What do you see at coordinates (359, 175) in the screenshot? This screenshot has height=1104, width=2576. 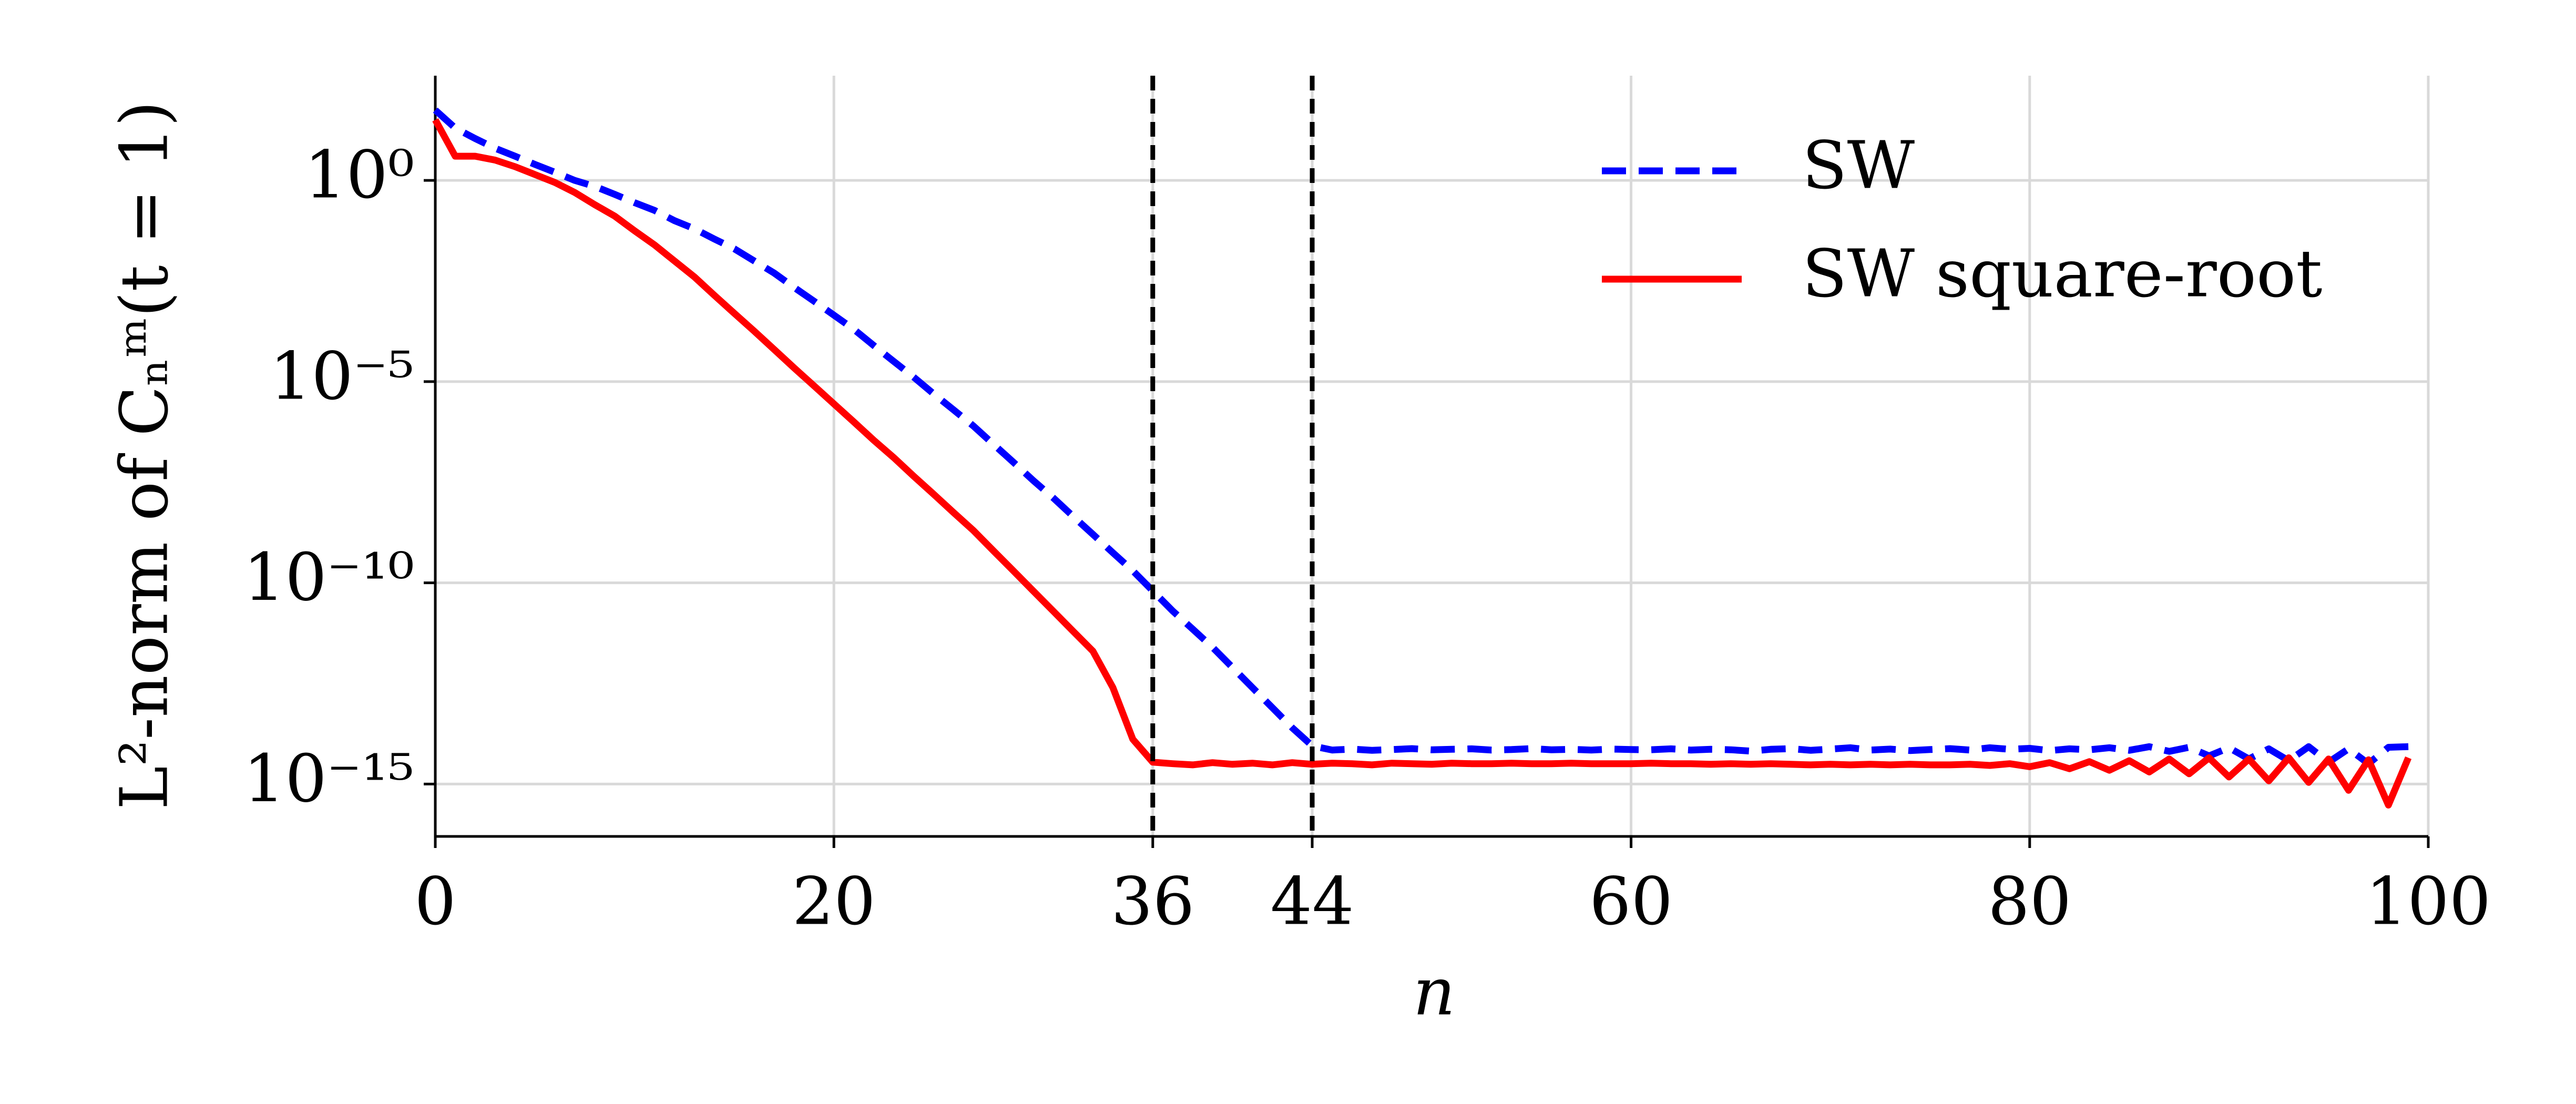 I see `y-tick-label: 10⁰` at bounding box center [359, 175].